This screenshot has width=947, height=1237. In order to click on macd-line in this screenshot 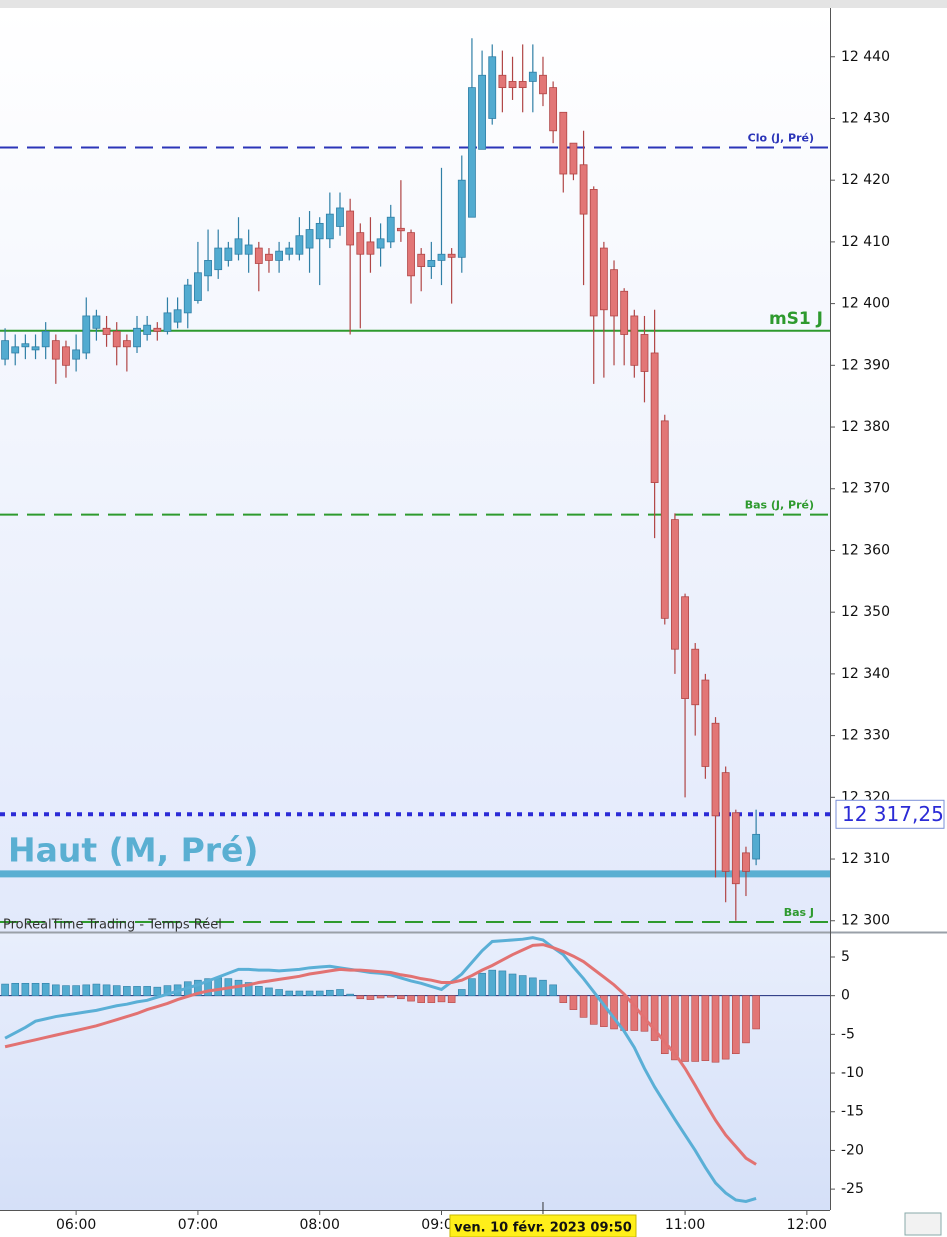, I will do `click(380, 1054)`.